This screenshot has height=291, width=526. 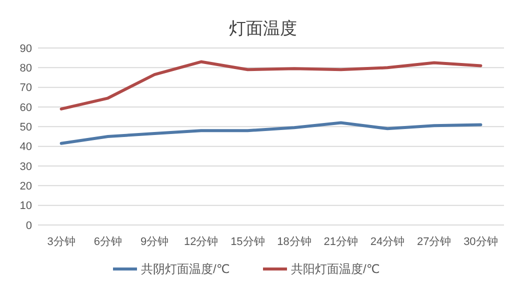 What do you see at coordinates (201, 242) in the screenshot?
I see `x-tick-label: 12分钟` at bounding box center [201, 242].